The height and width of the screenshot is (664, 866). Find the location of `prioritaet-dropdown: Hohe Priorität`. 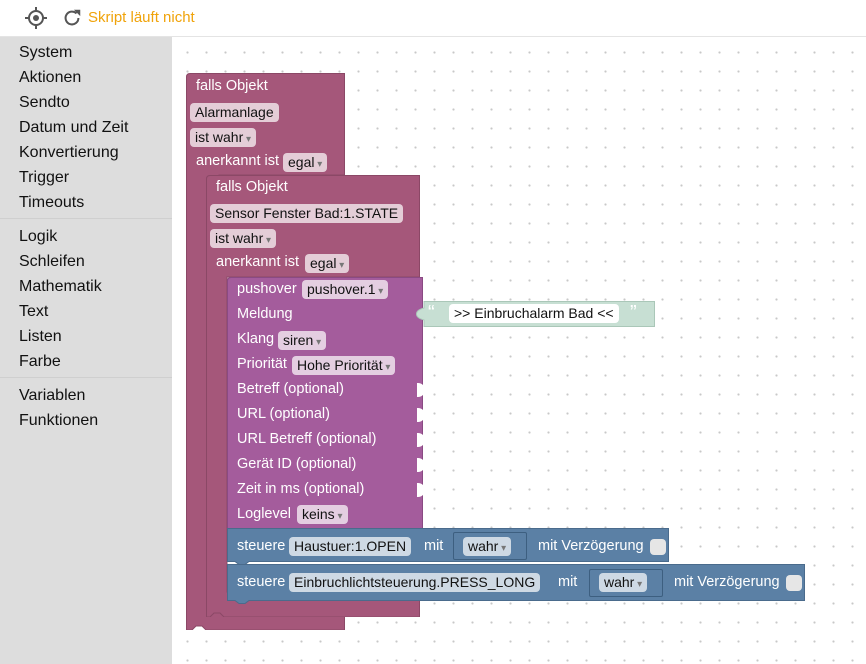

prioritaet-dropdown: Hohe Priorität is located at coordinates (344, 365).